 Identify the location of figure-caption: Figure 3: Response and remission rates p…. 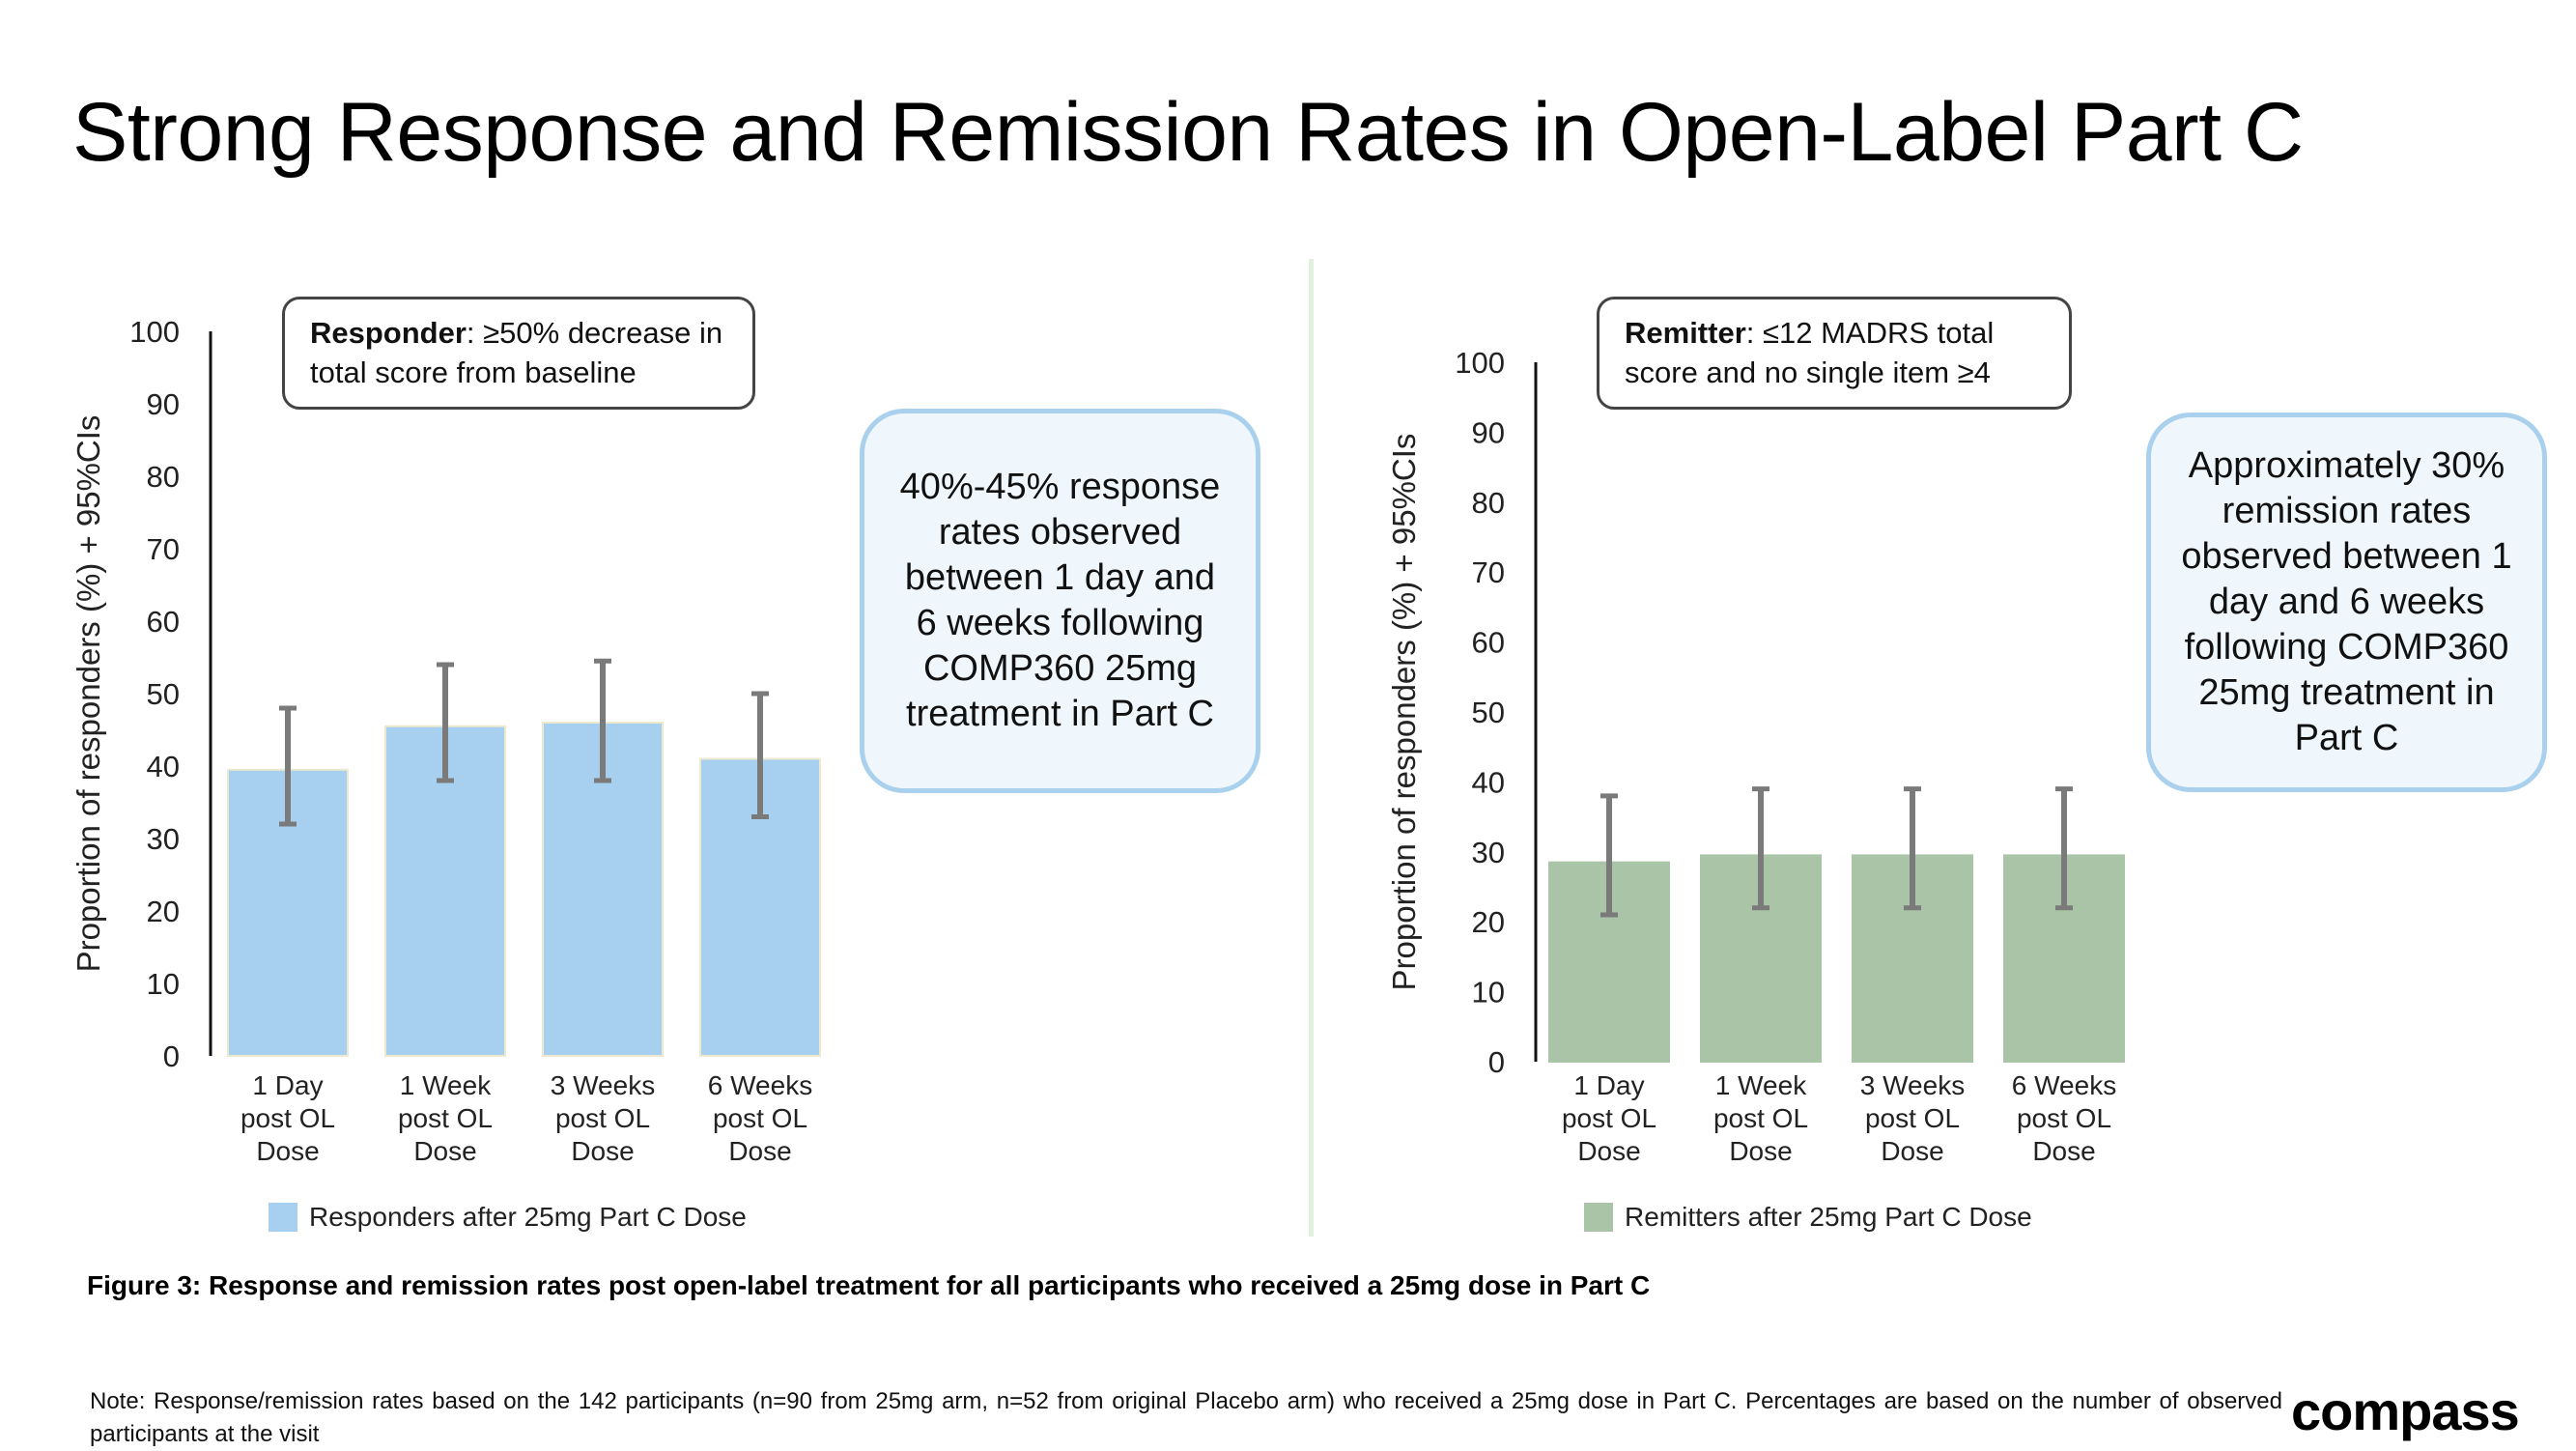
(869, 1285).